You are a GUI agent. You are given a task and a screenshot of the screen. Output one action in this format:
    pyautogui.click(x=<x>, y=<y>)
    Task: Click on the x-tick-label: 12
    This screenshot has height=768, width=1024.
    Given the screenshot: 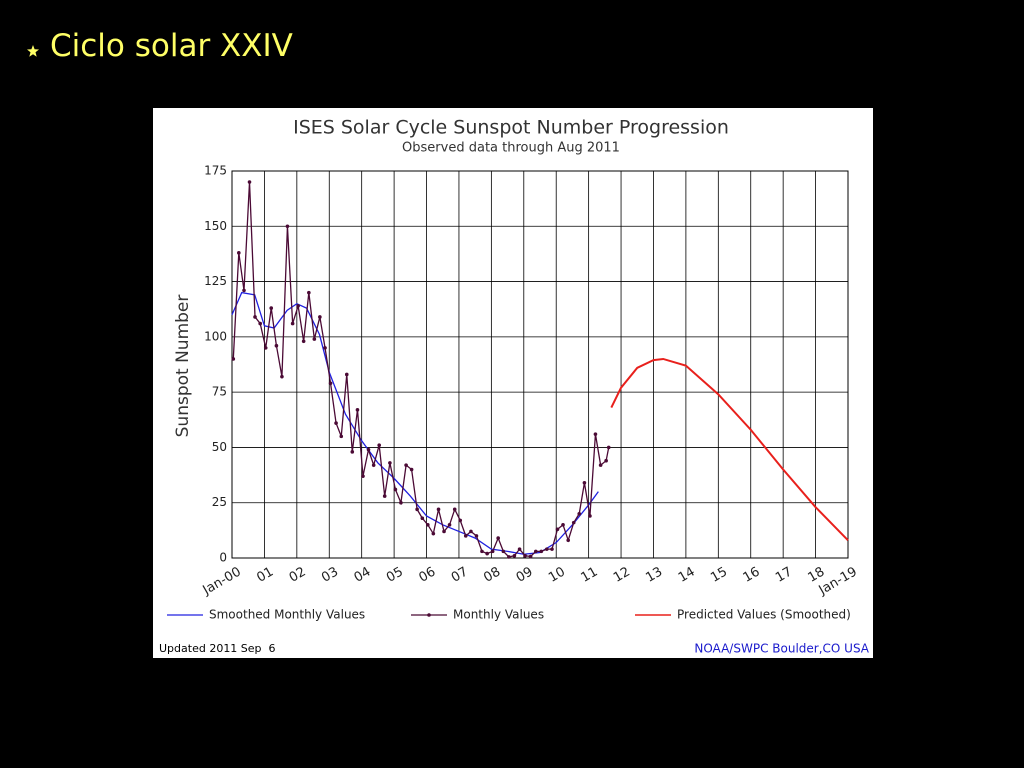 What is the action you would take?
    pyautogui.click(x=622, y=575)
    